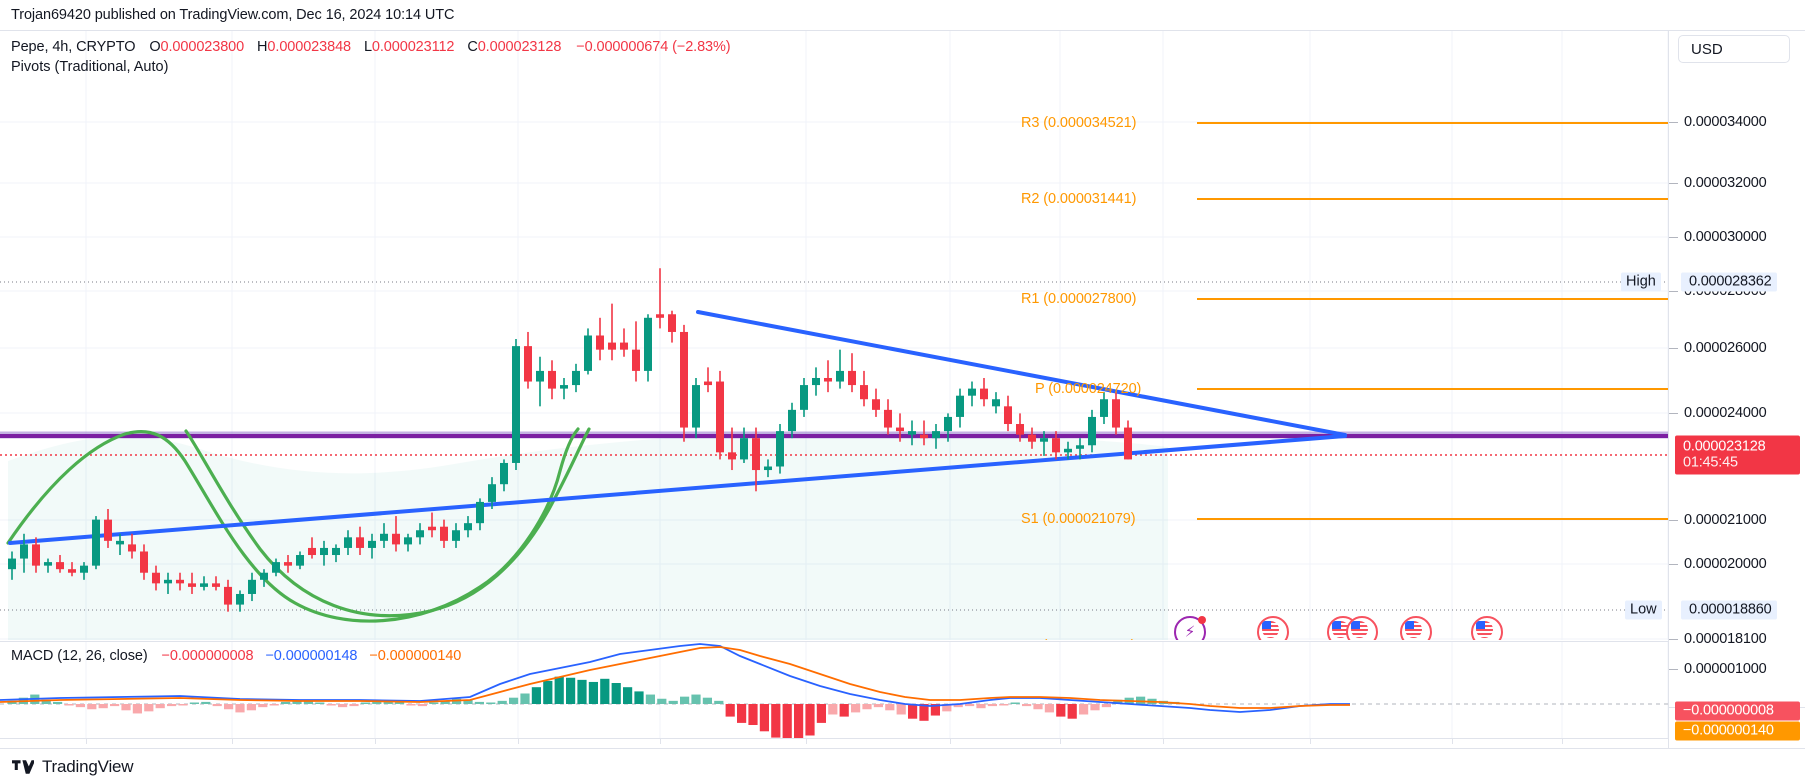  I want to click on pivot-label: S2 (0.000017999), so click(1078, 639).